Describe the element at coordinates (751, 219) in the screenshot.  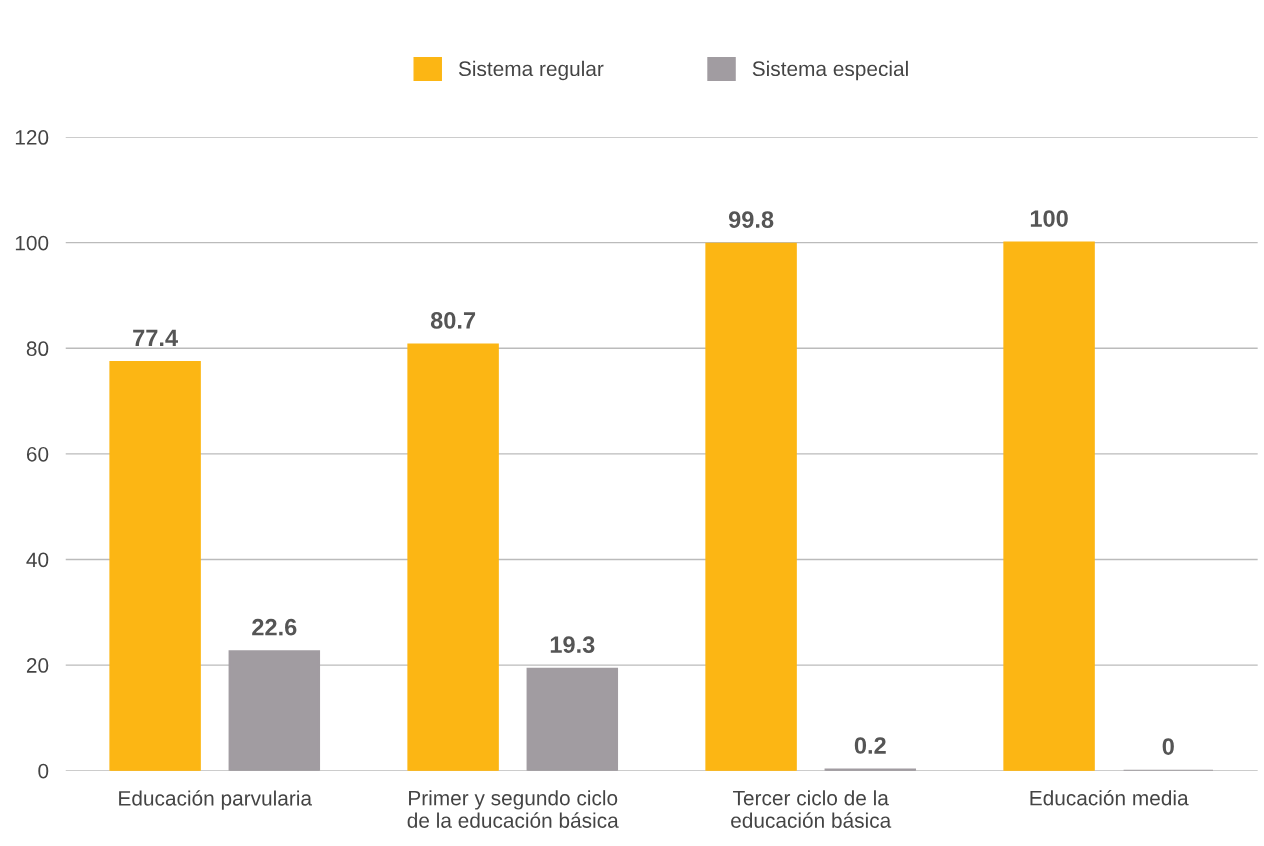
I see `data-label: 99.8` at that location.